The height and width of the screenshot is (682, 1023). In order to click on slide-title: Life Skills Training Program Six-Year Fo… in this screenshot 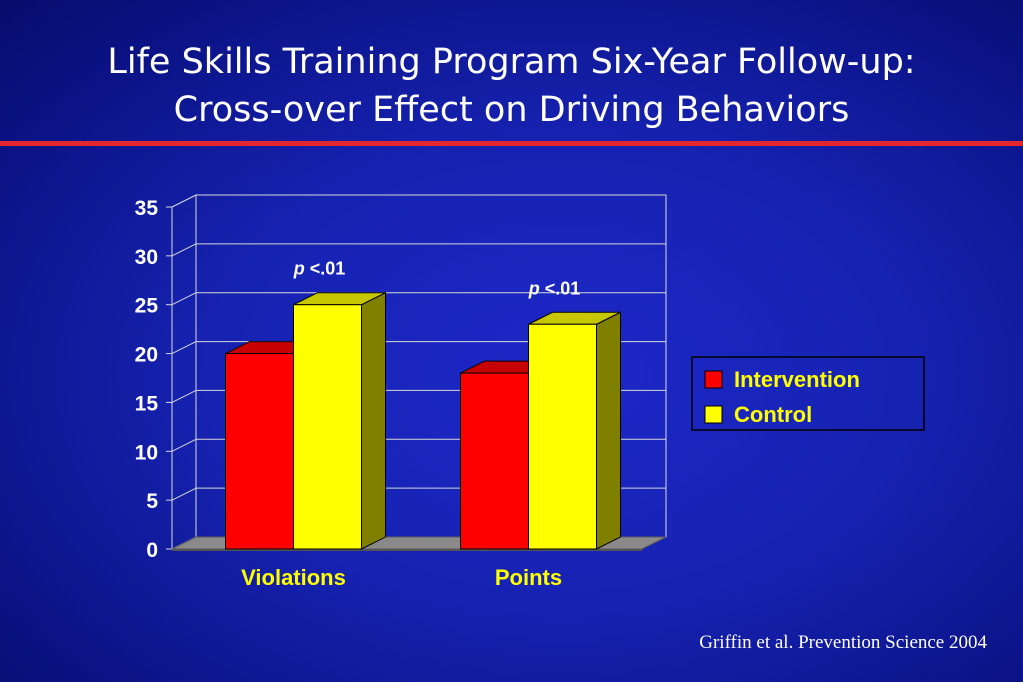, I will do `click(511, 86)`.